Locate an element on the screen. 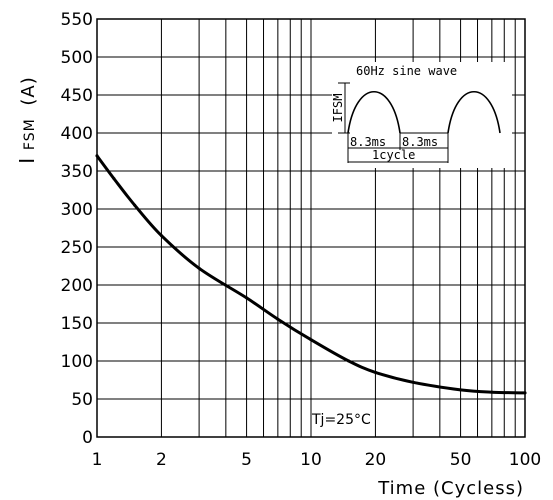  y-tick-label: 0 is located at coordinates (87, 438).